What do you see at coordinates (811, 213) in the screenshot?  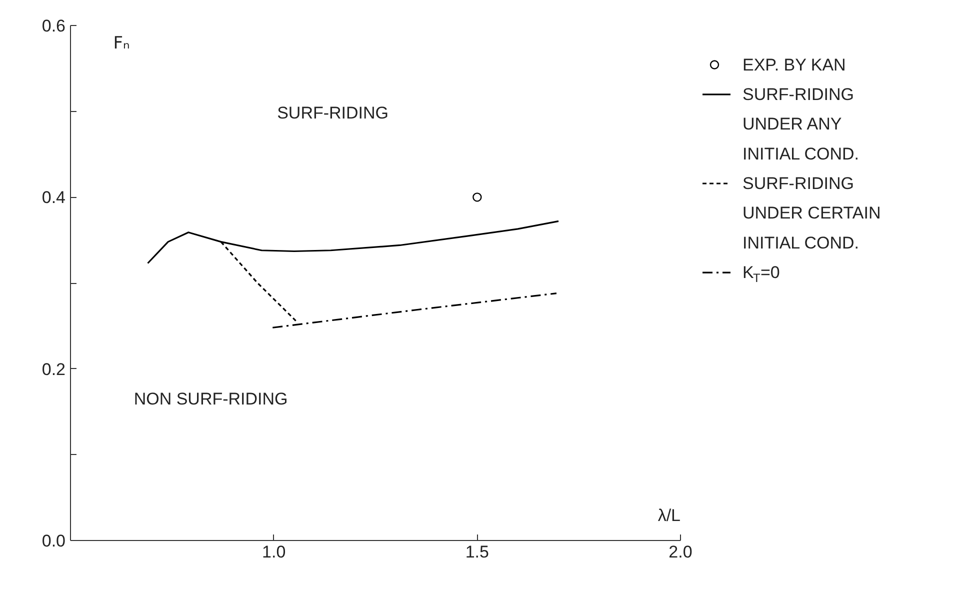 I see `legend-label: SURF-RIDING UNDER CERTAIN INITIAL COND.` at bounding box center [811, 213].